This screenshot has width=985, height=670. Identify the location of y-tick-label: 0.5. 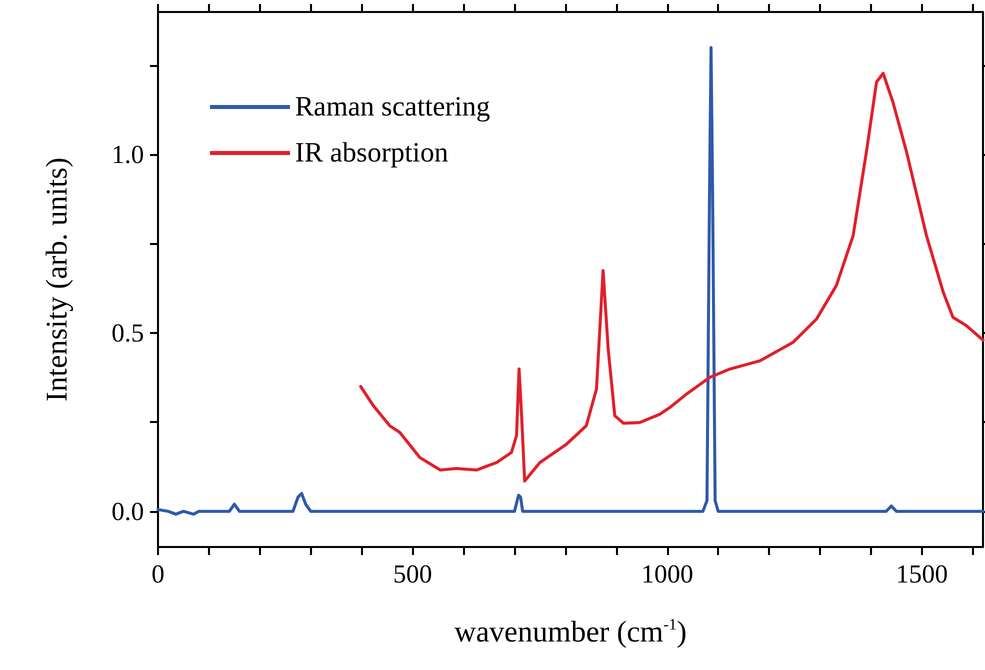
(128, 333).